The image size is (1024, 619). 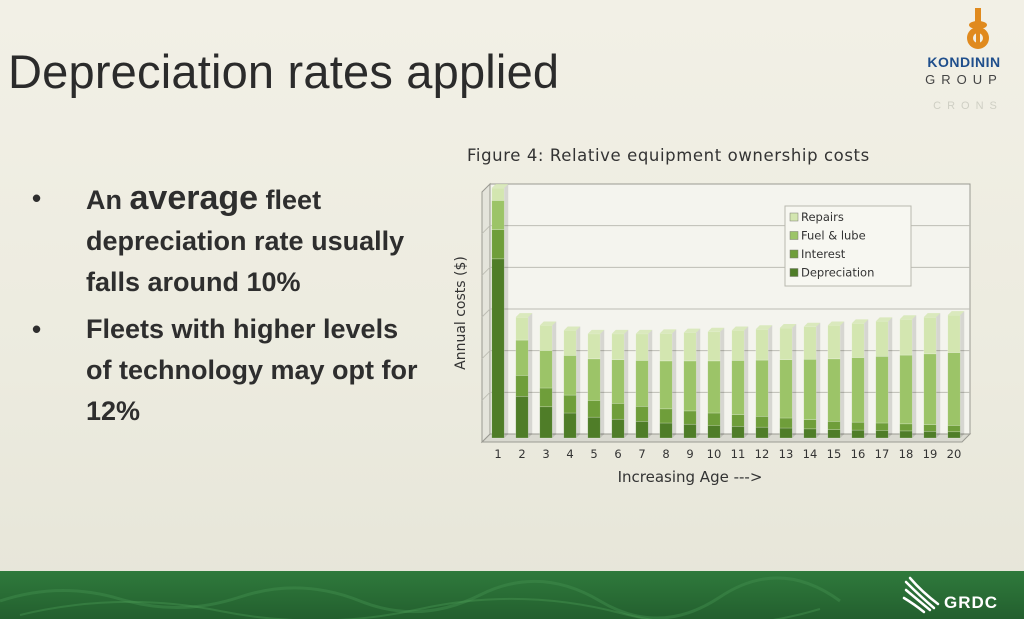 What do you see at coordinates (762, 454) in the screenshot?
I see `x-tick-label: 12` at bounding box center [762, 454].